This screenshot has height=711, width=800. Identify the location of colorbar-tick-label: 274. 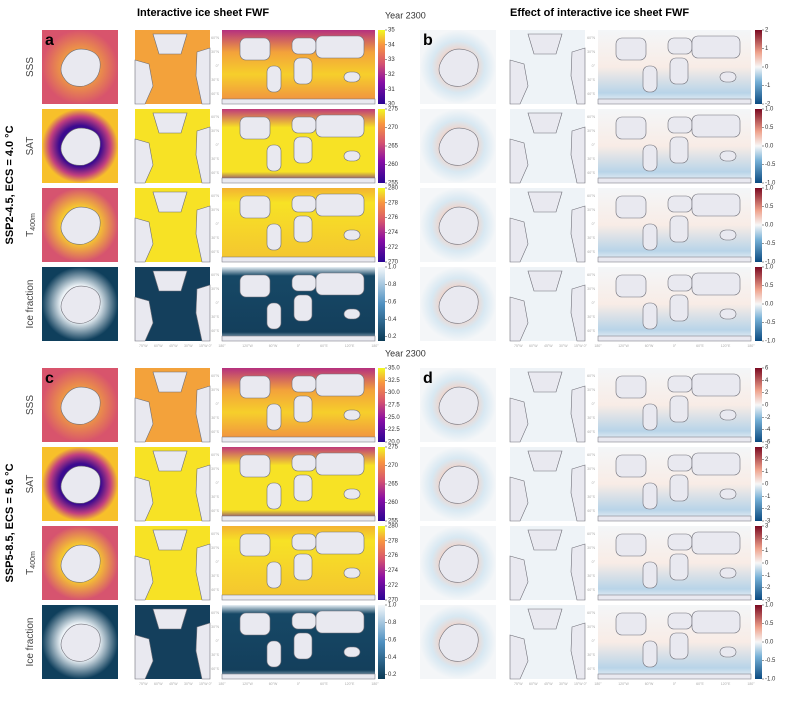
(393, 571).